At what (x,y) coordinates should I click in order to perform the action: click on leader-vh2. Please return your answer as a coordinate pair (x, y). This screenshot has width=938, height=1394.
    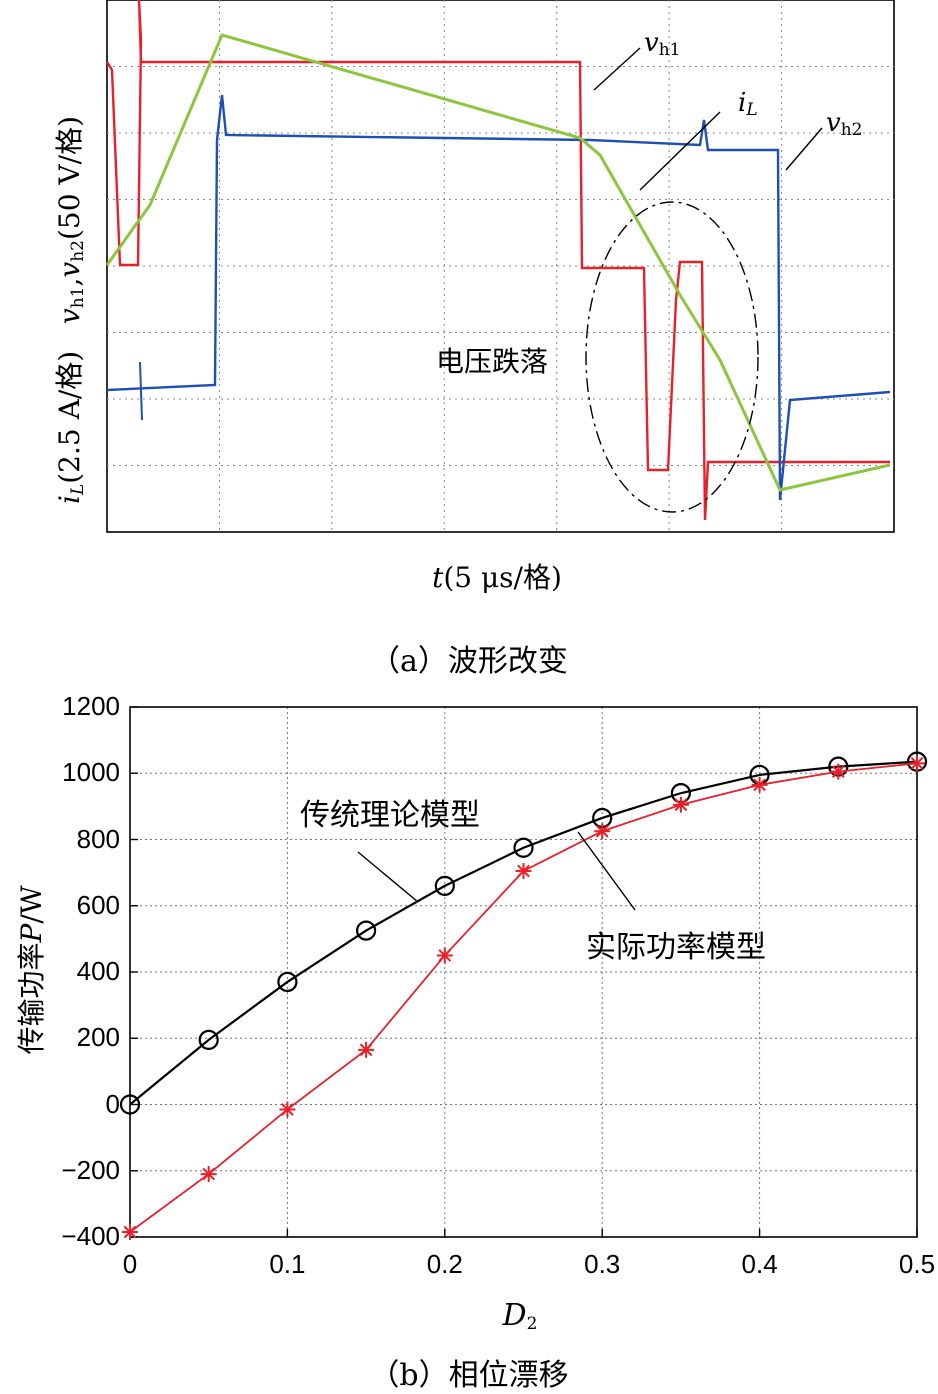
    Looking at the image, I should click on (804, 149).